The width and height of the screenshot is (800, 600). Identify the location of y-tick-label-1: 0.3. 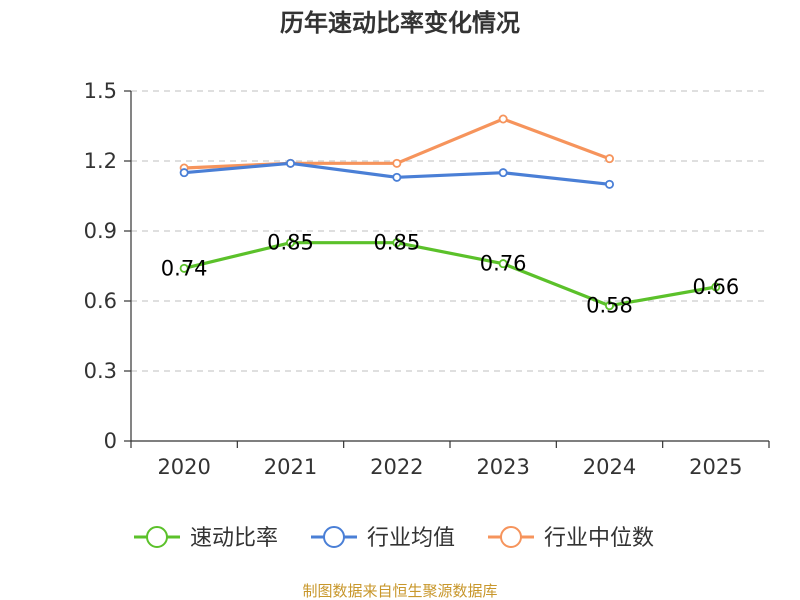
(100, 371).